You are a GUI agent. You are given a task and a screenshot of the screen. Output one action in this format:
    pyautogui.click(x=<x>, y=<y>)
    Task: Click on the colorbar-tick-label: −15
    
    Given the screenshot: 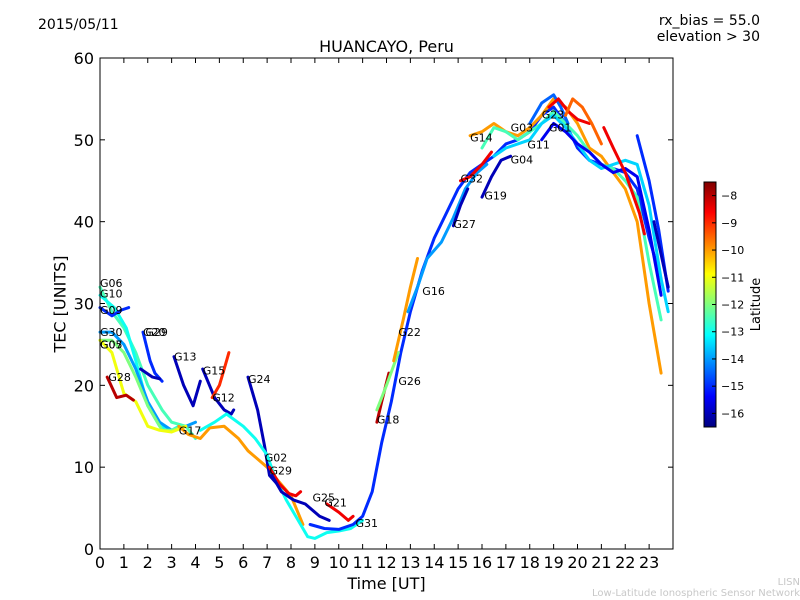 What is the action you would take?
    pyautogui.click(x=732, y=386)
    